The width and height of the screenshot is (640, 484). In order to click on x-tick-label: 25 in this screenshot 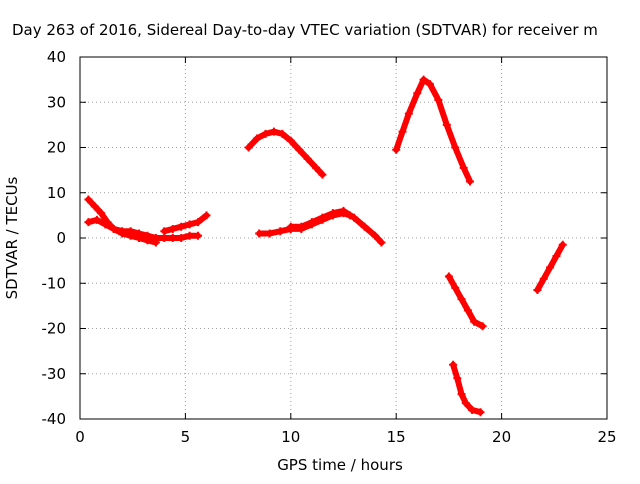, I will do `click(606, 437)`.